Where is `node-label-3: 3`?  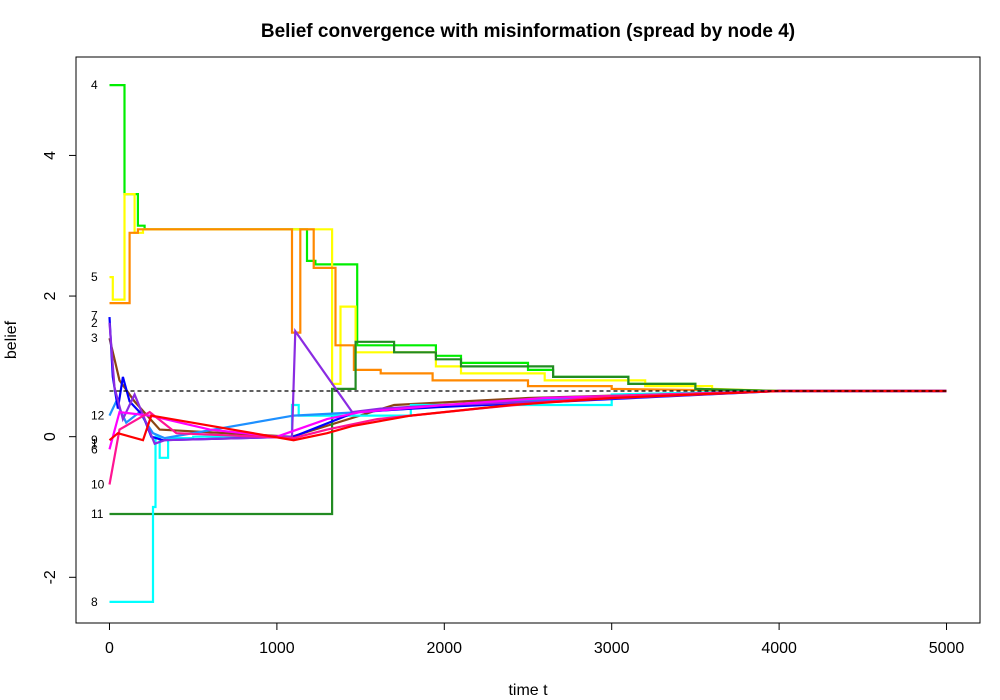
node-label-3: 3 is located at coordinates (94, 338).